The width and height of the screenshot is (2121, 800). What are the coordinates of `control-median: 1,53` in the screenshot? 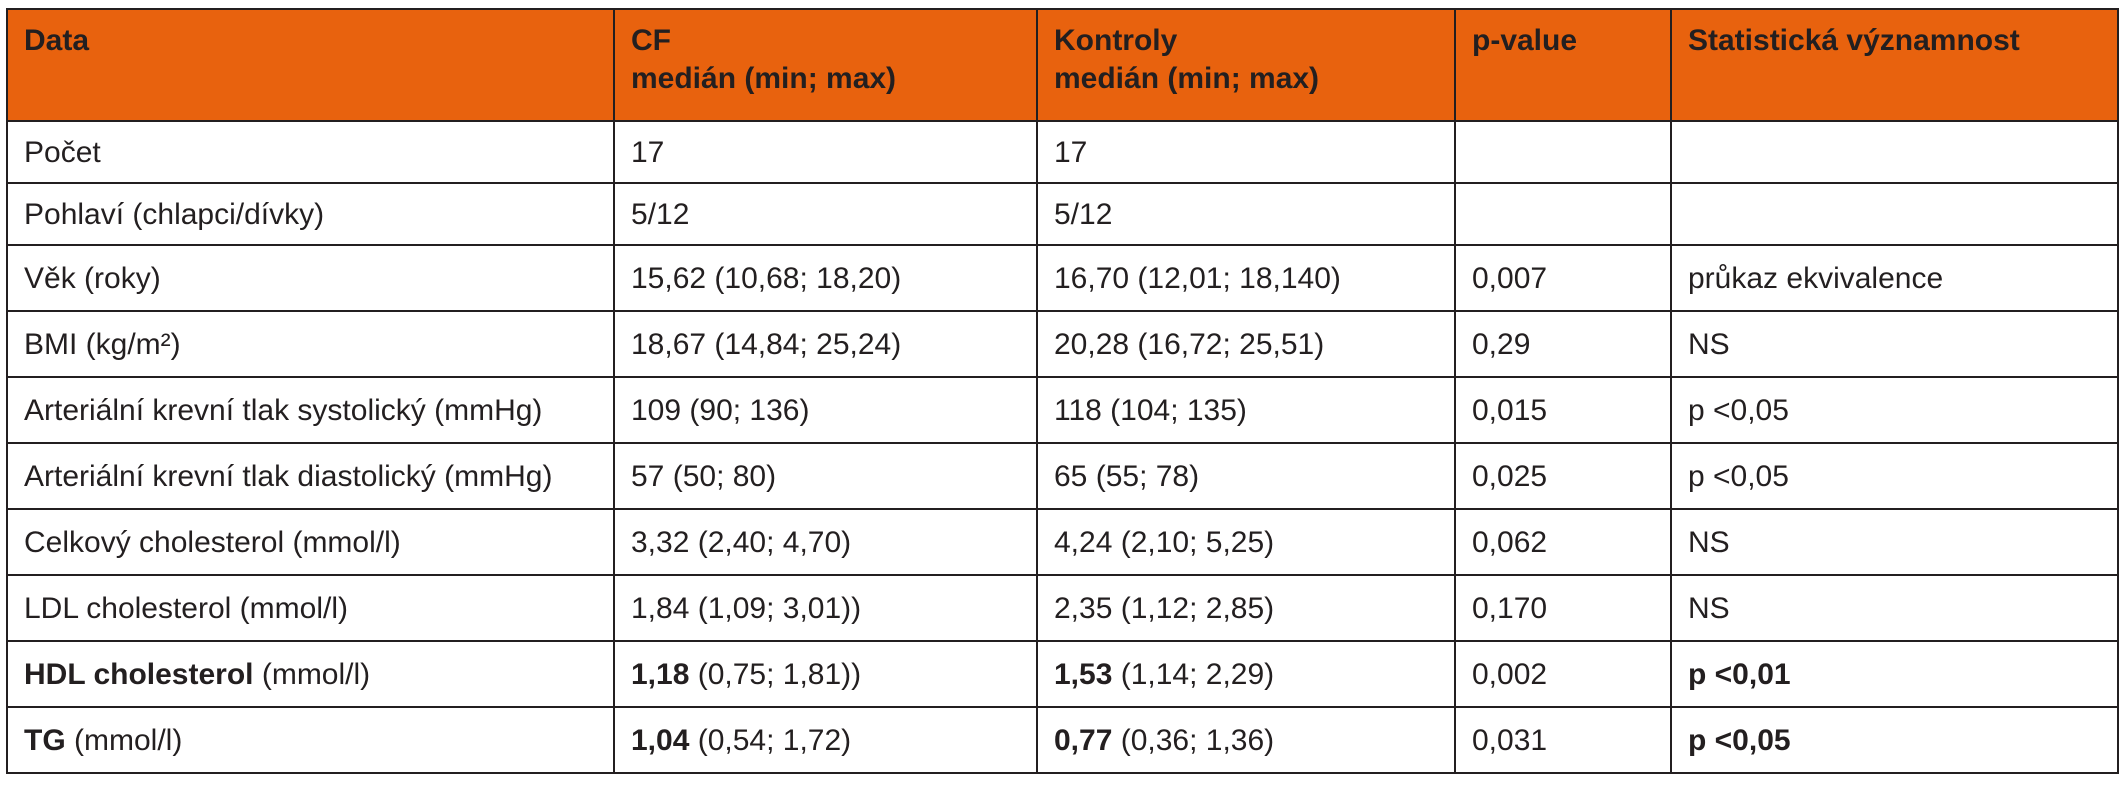 It's located at (1083, 674).